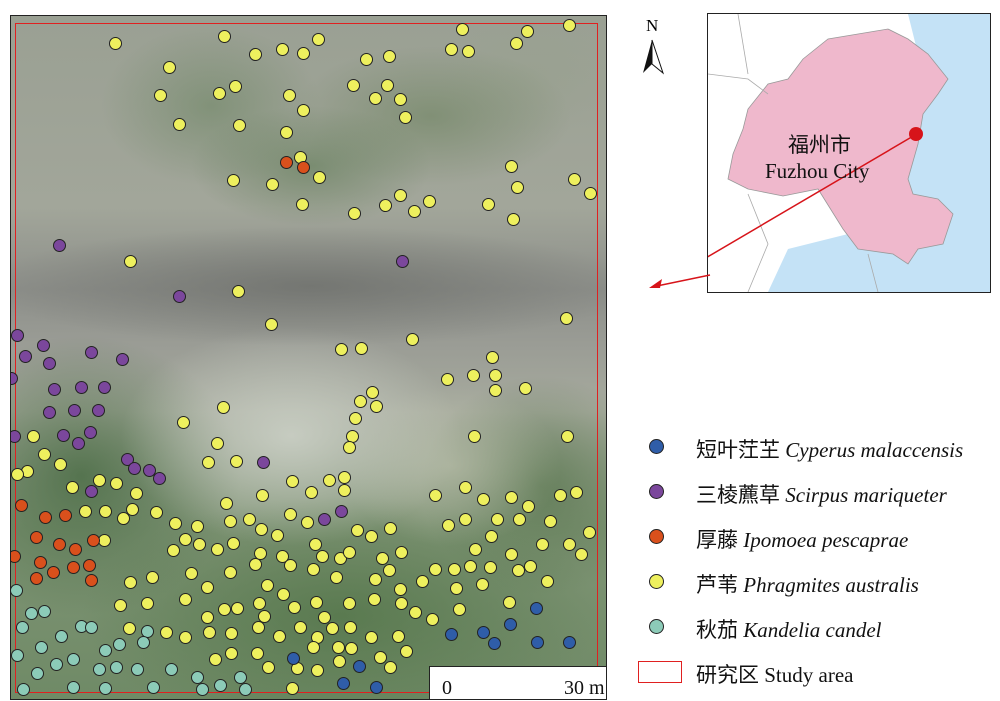 The image size is (1000, 701). I want to click on legend-cn: 芦苇, so click(717, 585).